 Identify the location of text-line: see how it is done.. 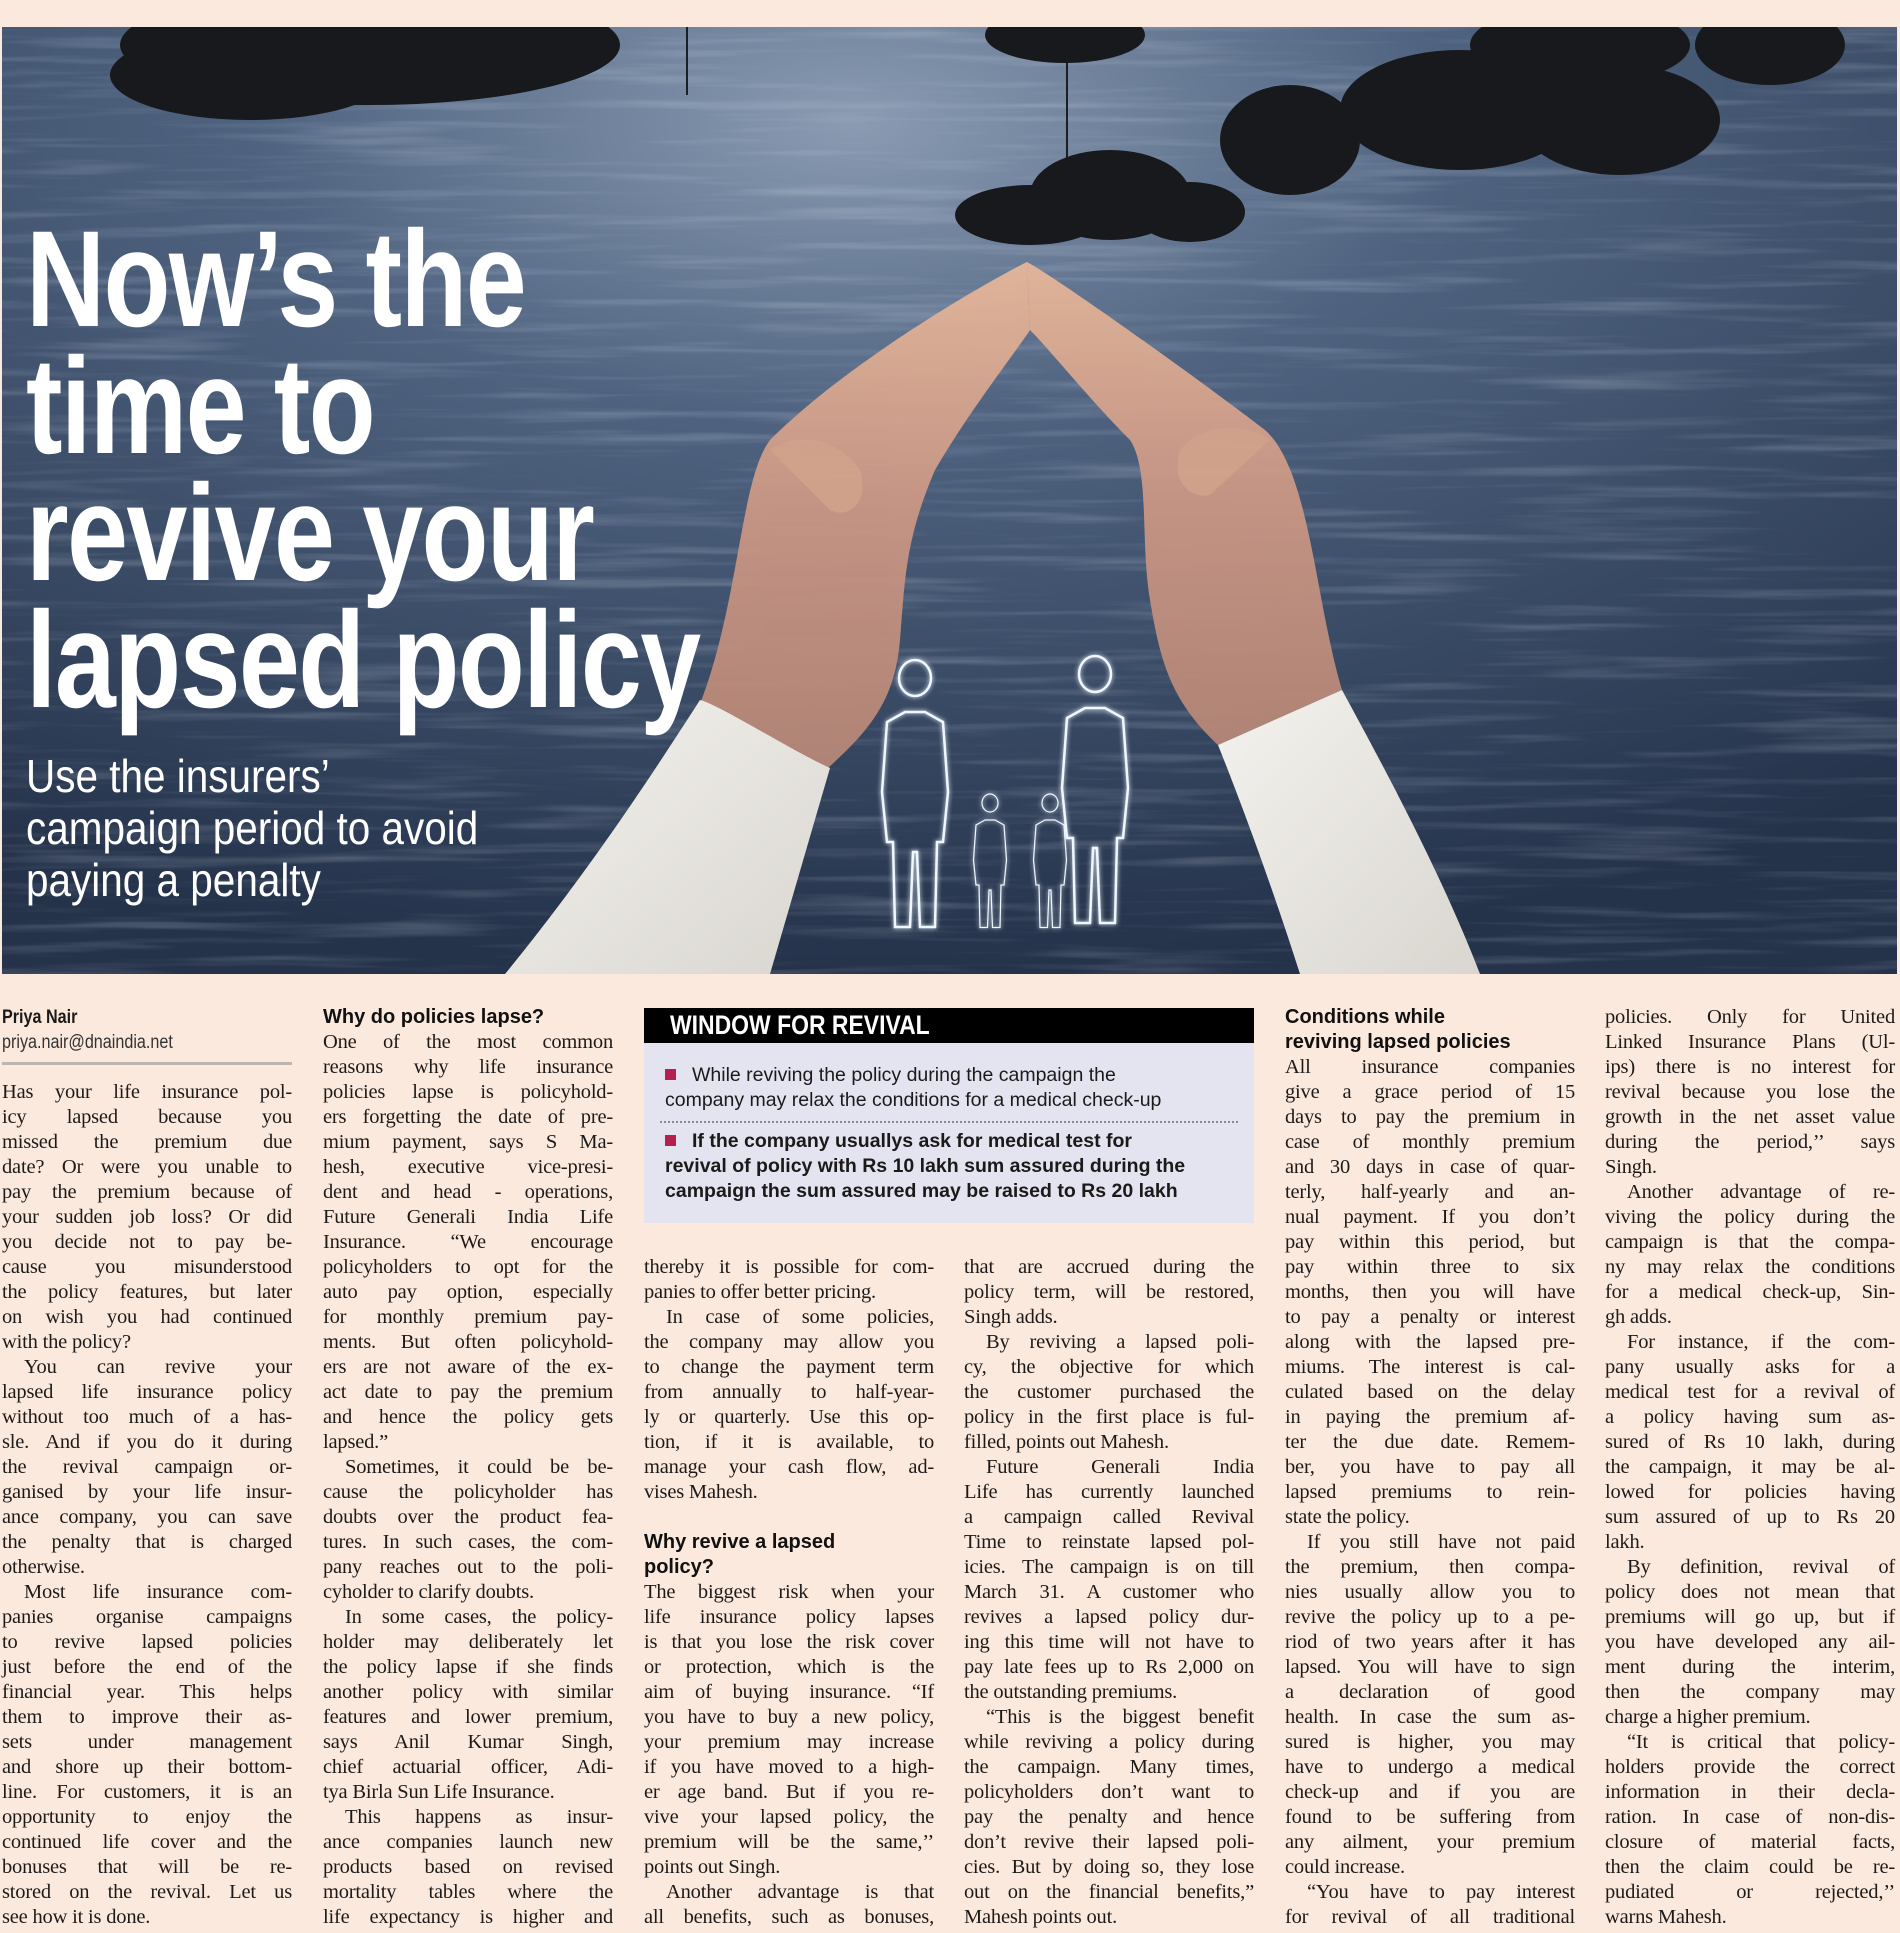
(76, 1917).